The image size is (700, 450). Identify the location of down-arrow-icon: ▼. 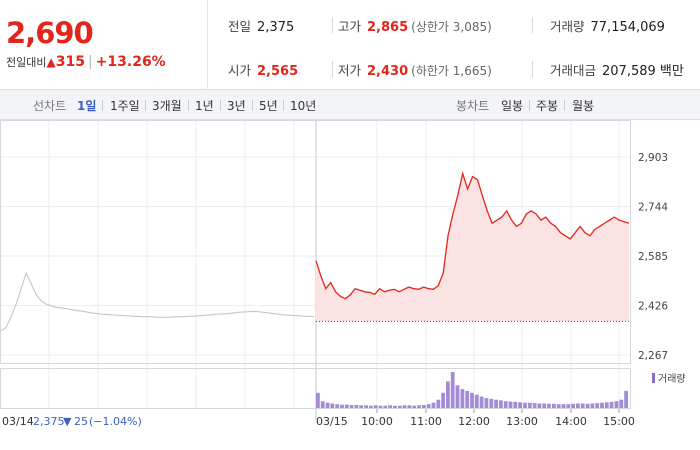
(67, 421).